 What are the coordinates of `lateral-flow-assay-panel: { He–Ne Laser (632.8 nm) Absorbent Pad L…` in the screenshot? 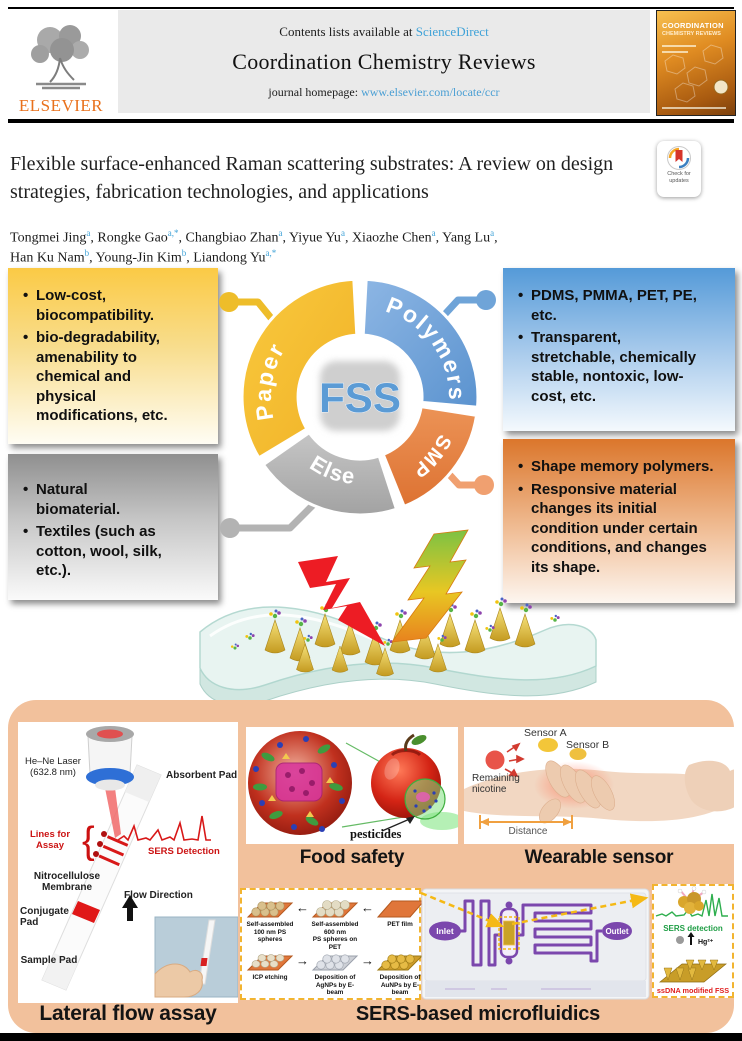 It's located at (128, 862).